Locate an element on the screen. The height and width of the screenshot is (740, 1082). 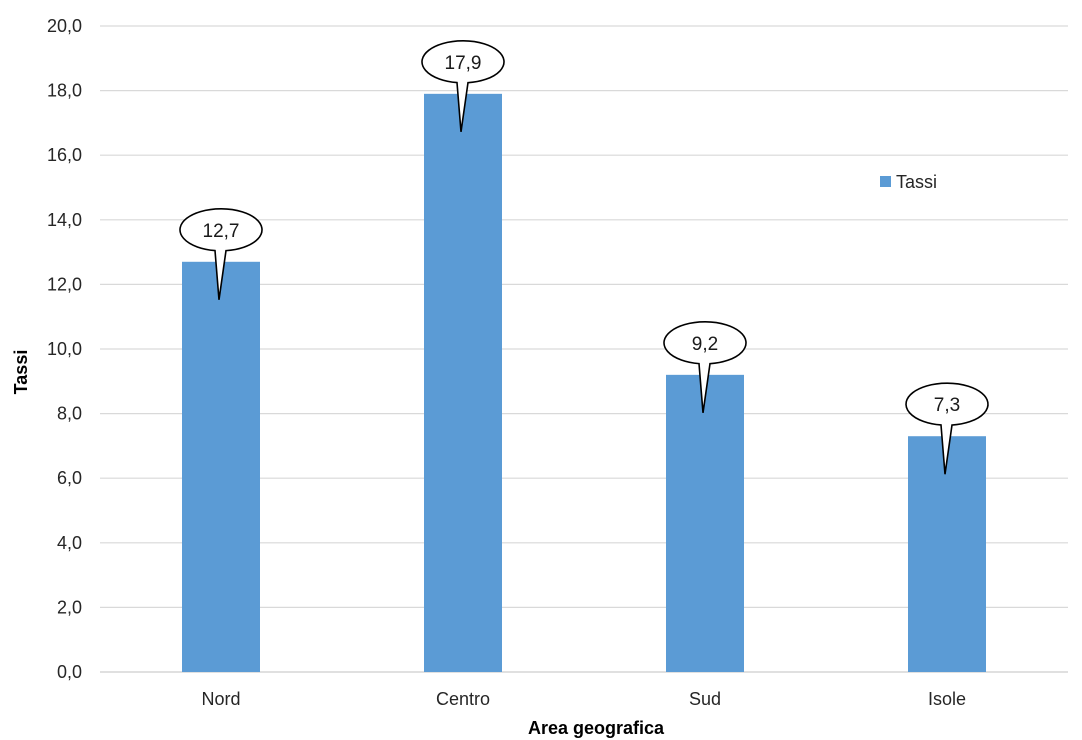
x-category-label: Isole is located at coordinates (947, 699).